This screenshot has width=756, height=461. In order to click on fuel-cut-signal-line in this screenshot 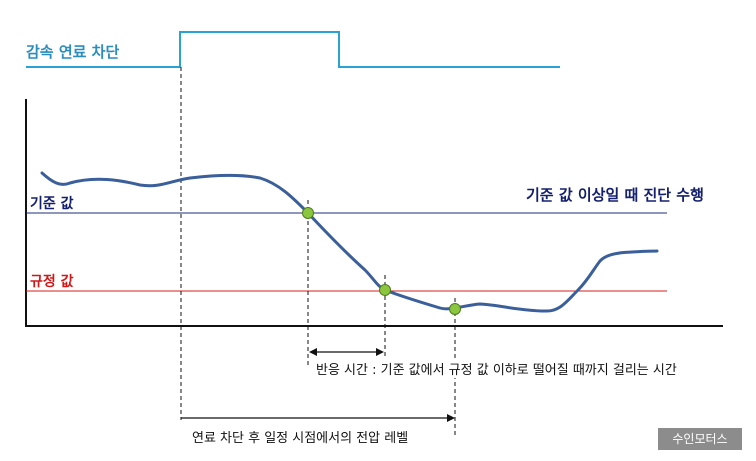, I will do `click(293, 49)`.